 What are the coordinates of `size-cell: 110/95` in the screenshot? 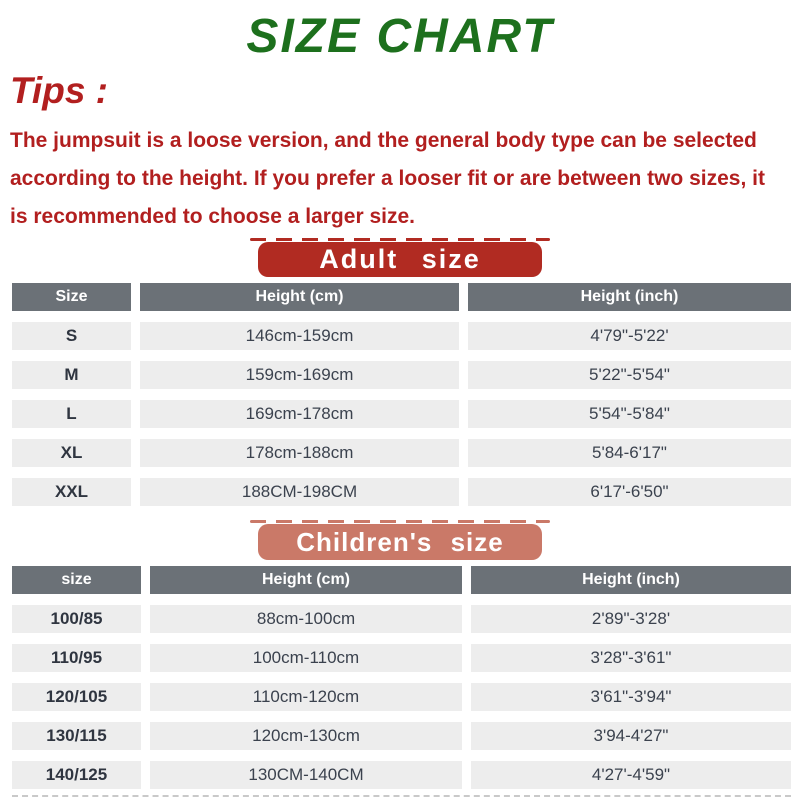 It's located at (76, 658).